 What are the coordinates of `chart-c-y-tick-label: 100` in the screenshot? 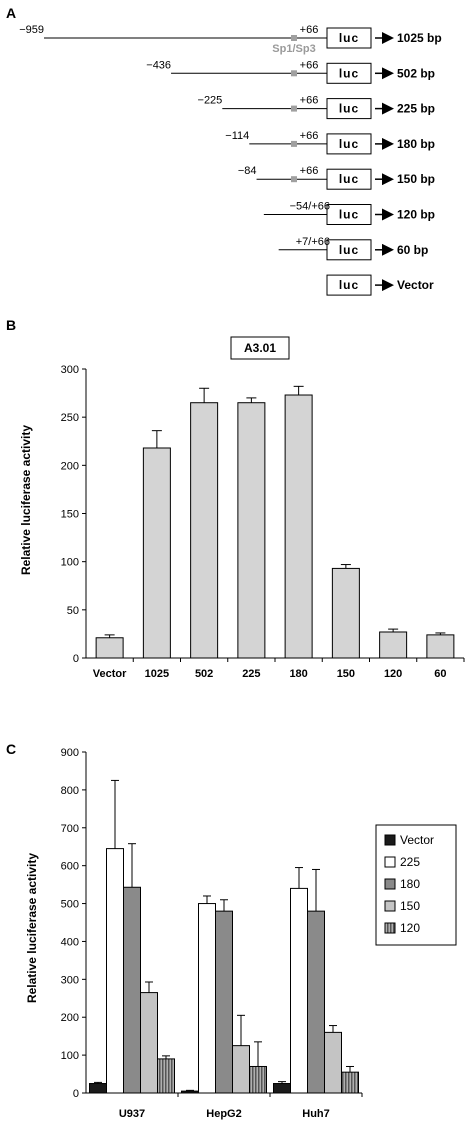 It's located at (70, 1056).